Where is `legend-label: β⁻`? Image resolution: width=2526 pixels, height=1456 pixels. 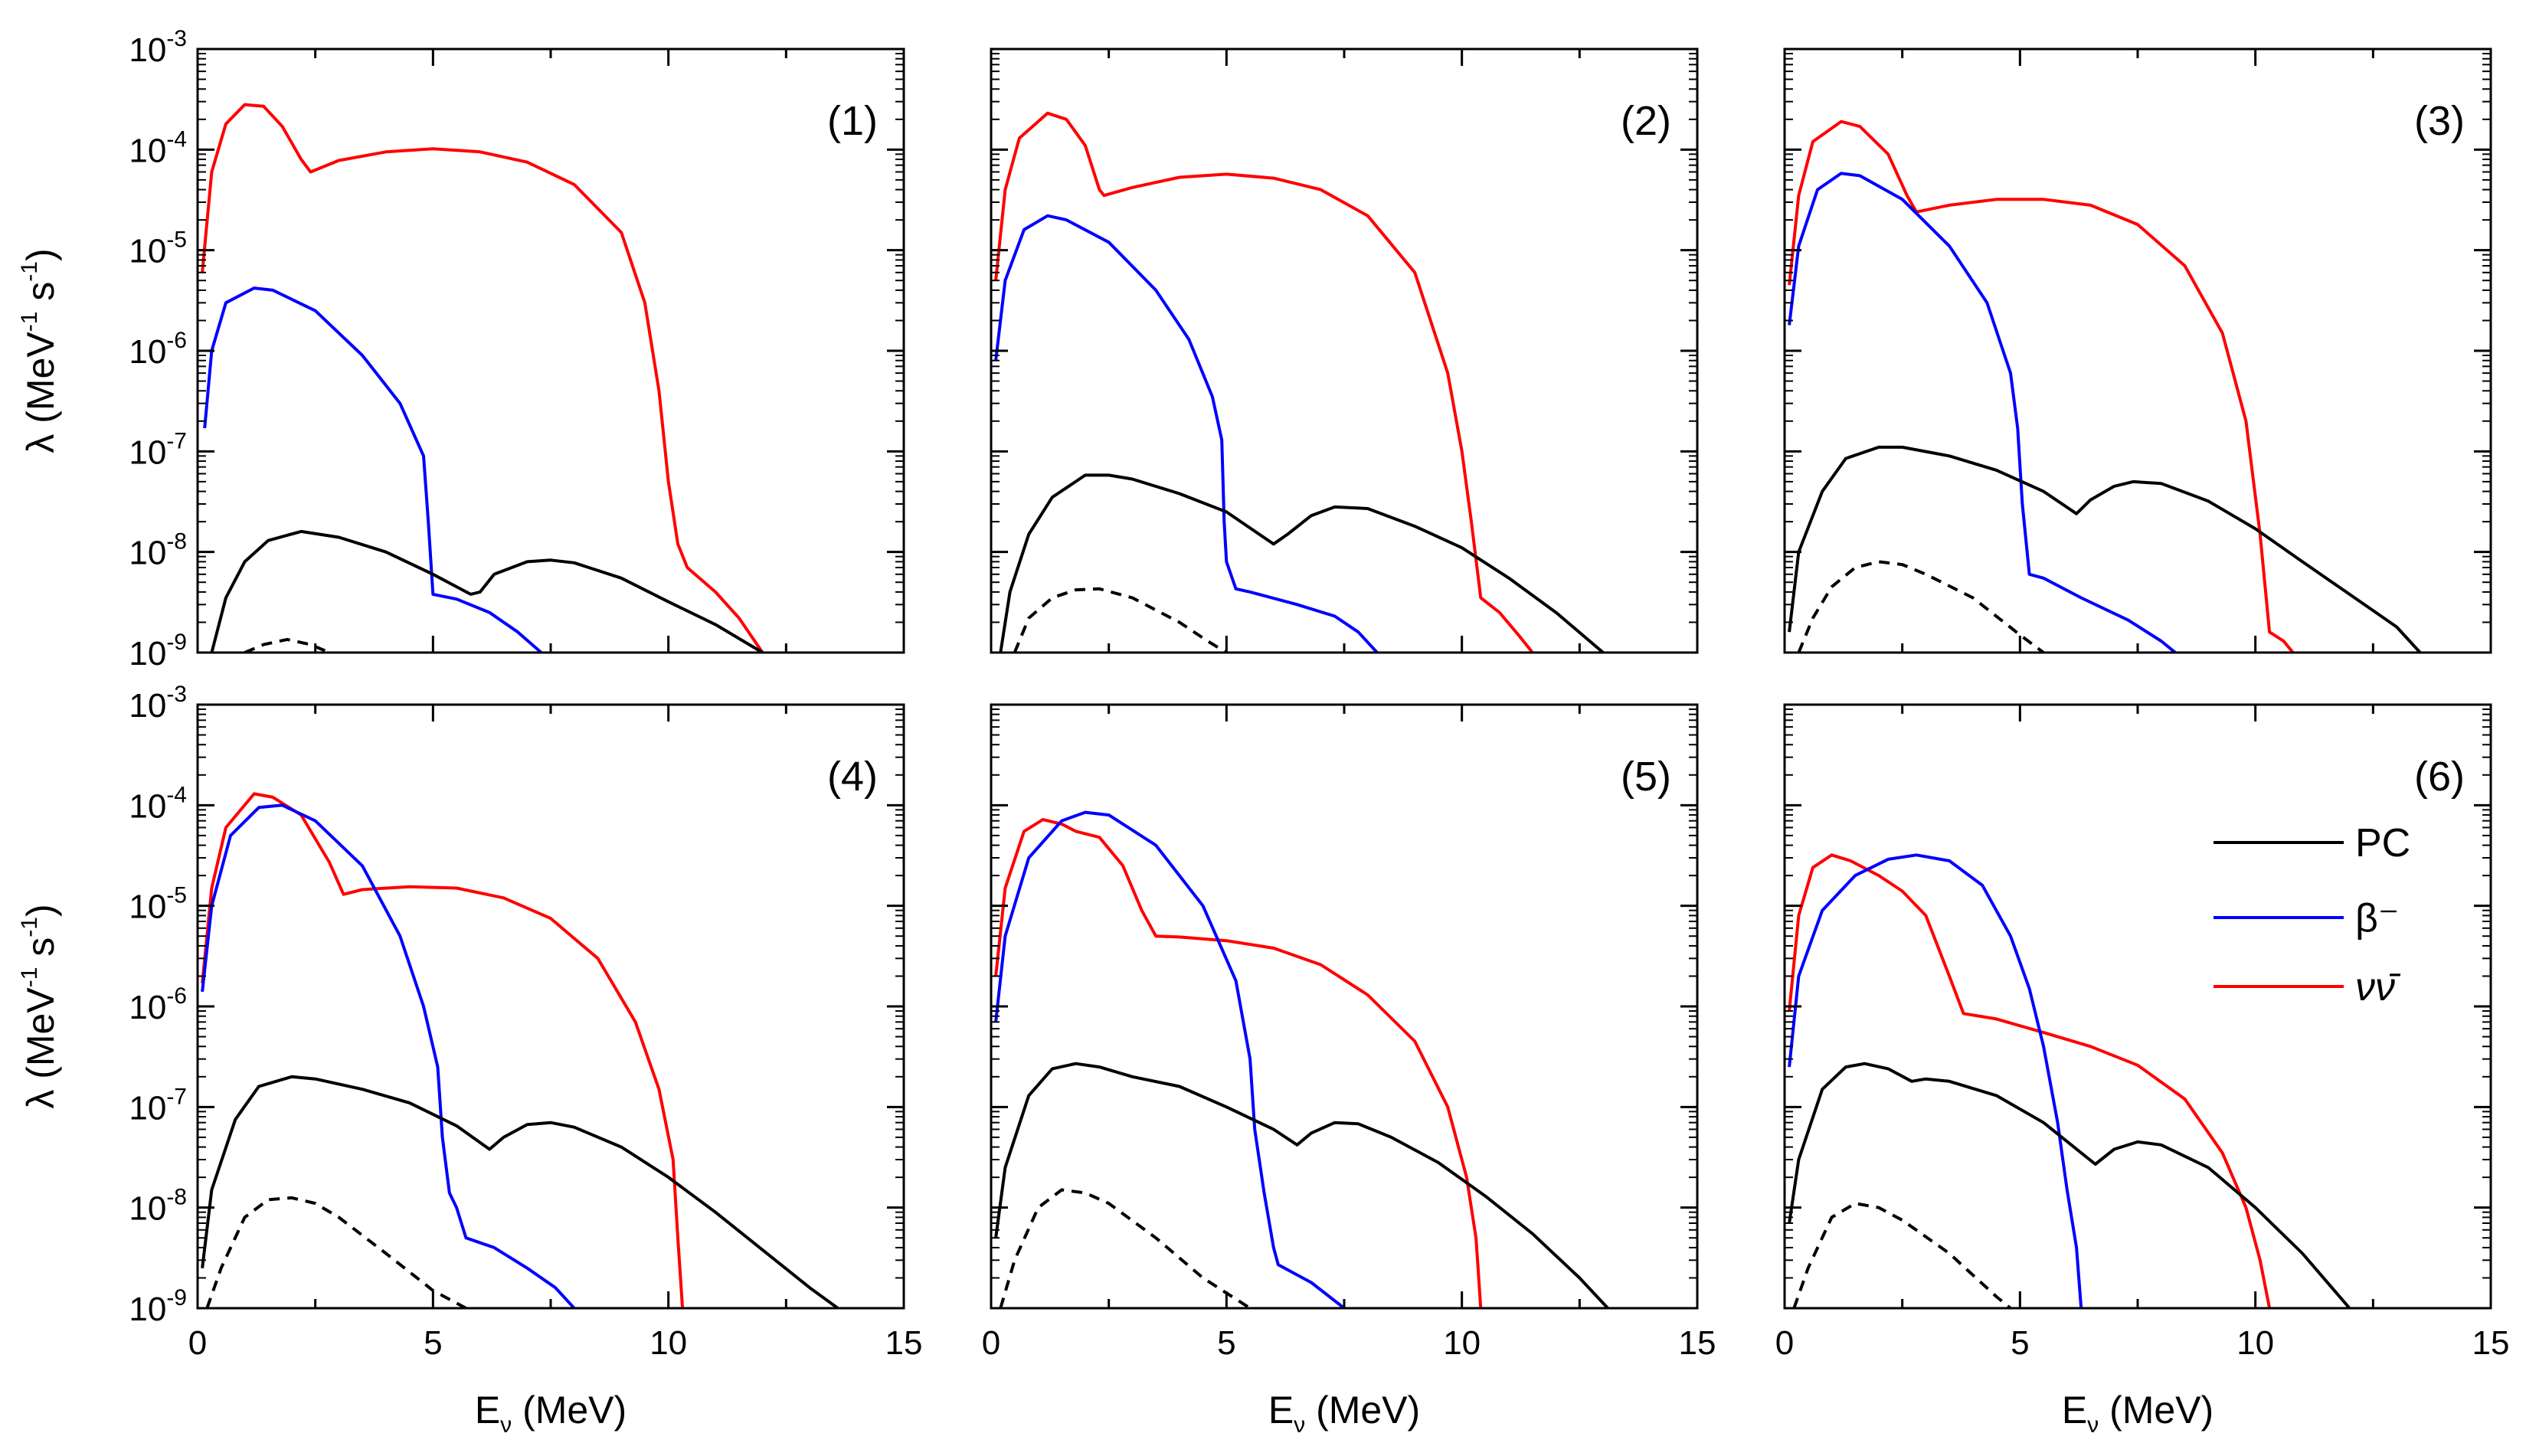 legend-label: β⁻ is located at coordinates (2377, 918).